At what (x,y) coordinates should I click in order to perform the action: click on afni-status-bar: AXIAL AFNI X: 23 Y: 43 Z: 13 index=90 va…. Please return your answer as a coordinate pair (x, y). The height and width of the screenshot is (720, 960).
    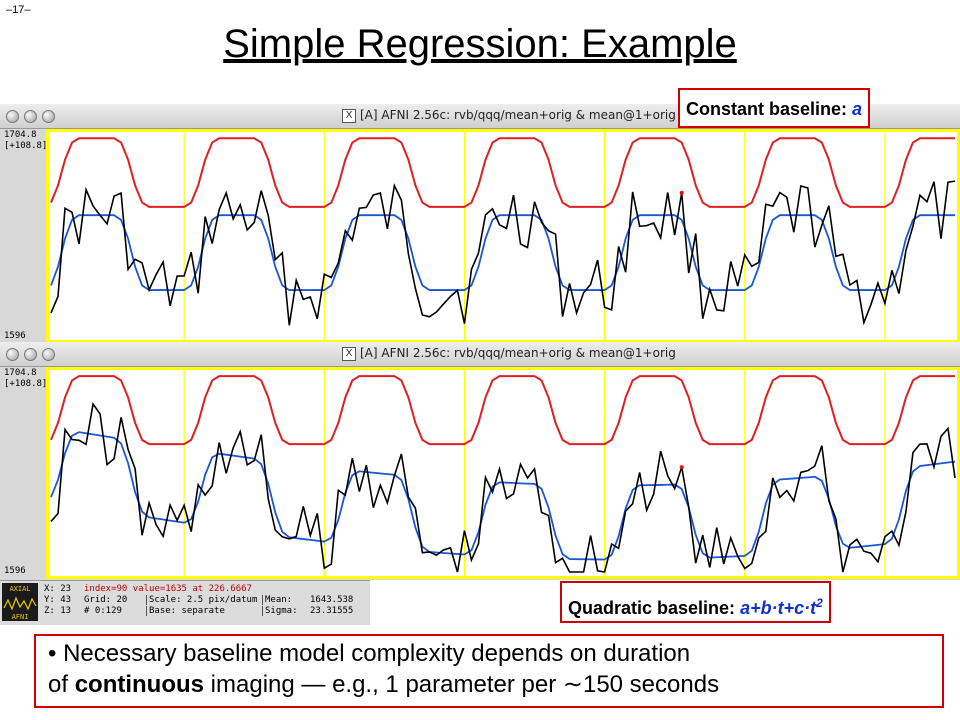
    Looking at the image, I should click on (185, 602).